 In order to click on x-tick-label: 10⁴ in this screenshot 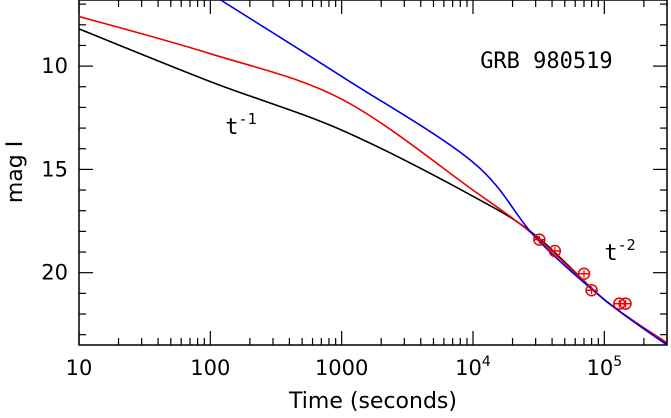, I will do `click(473, 367)`.